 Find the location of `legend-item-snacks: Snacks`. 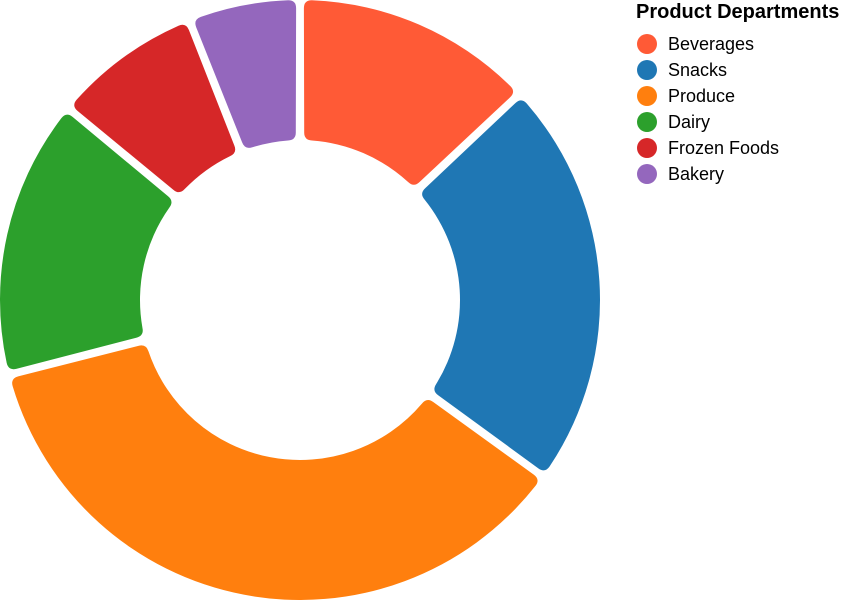

legend-item-snacks: Snacks is located at coordinates (682, 70).